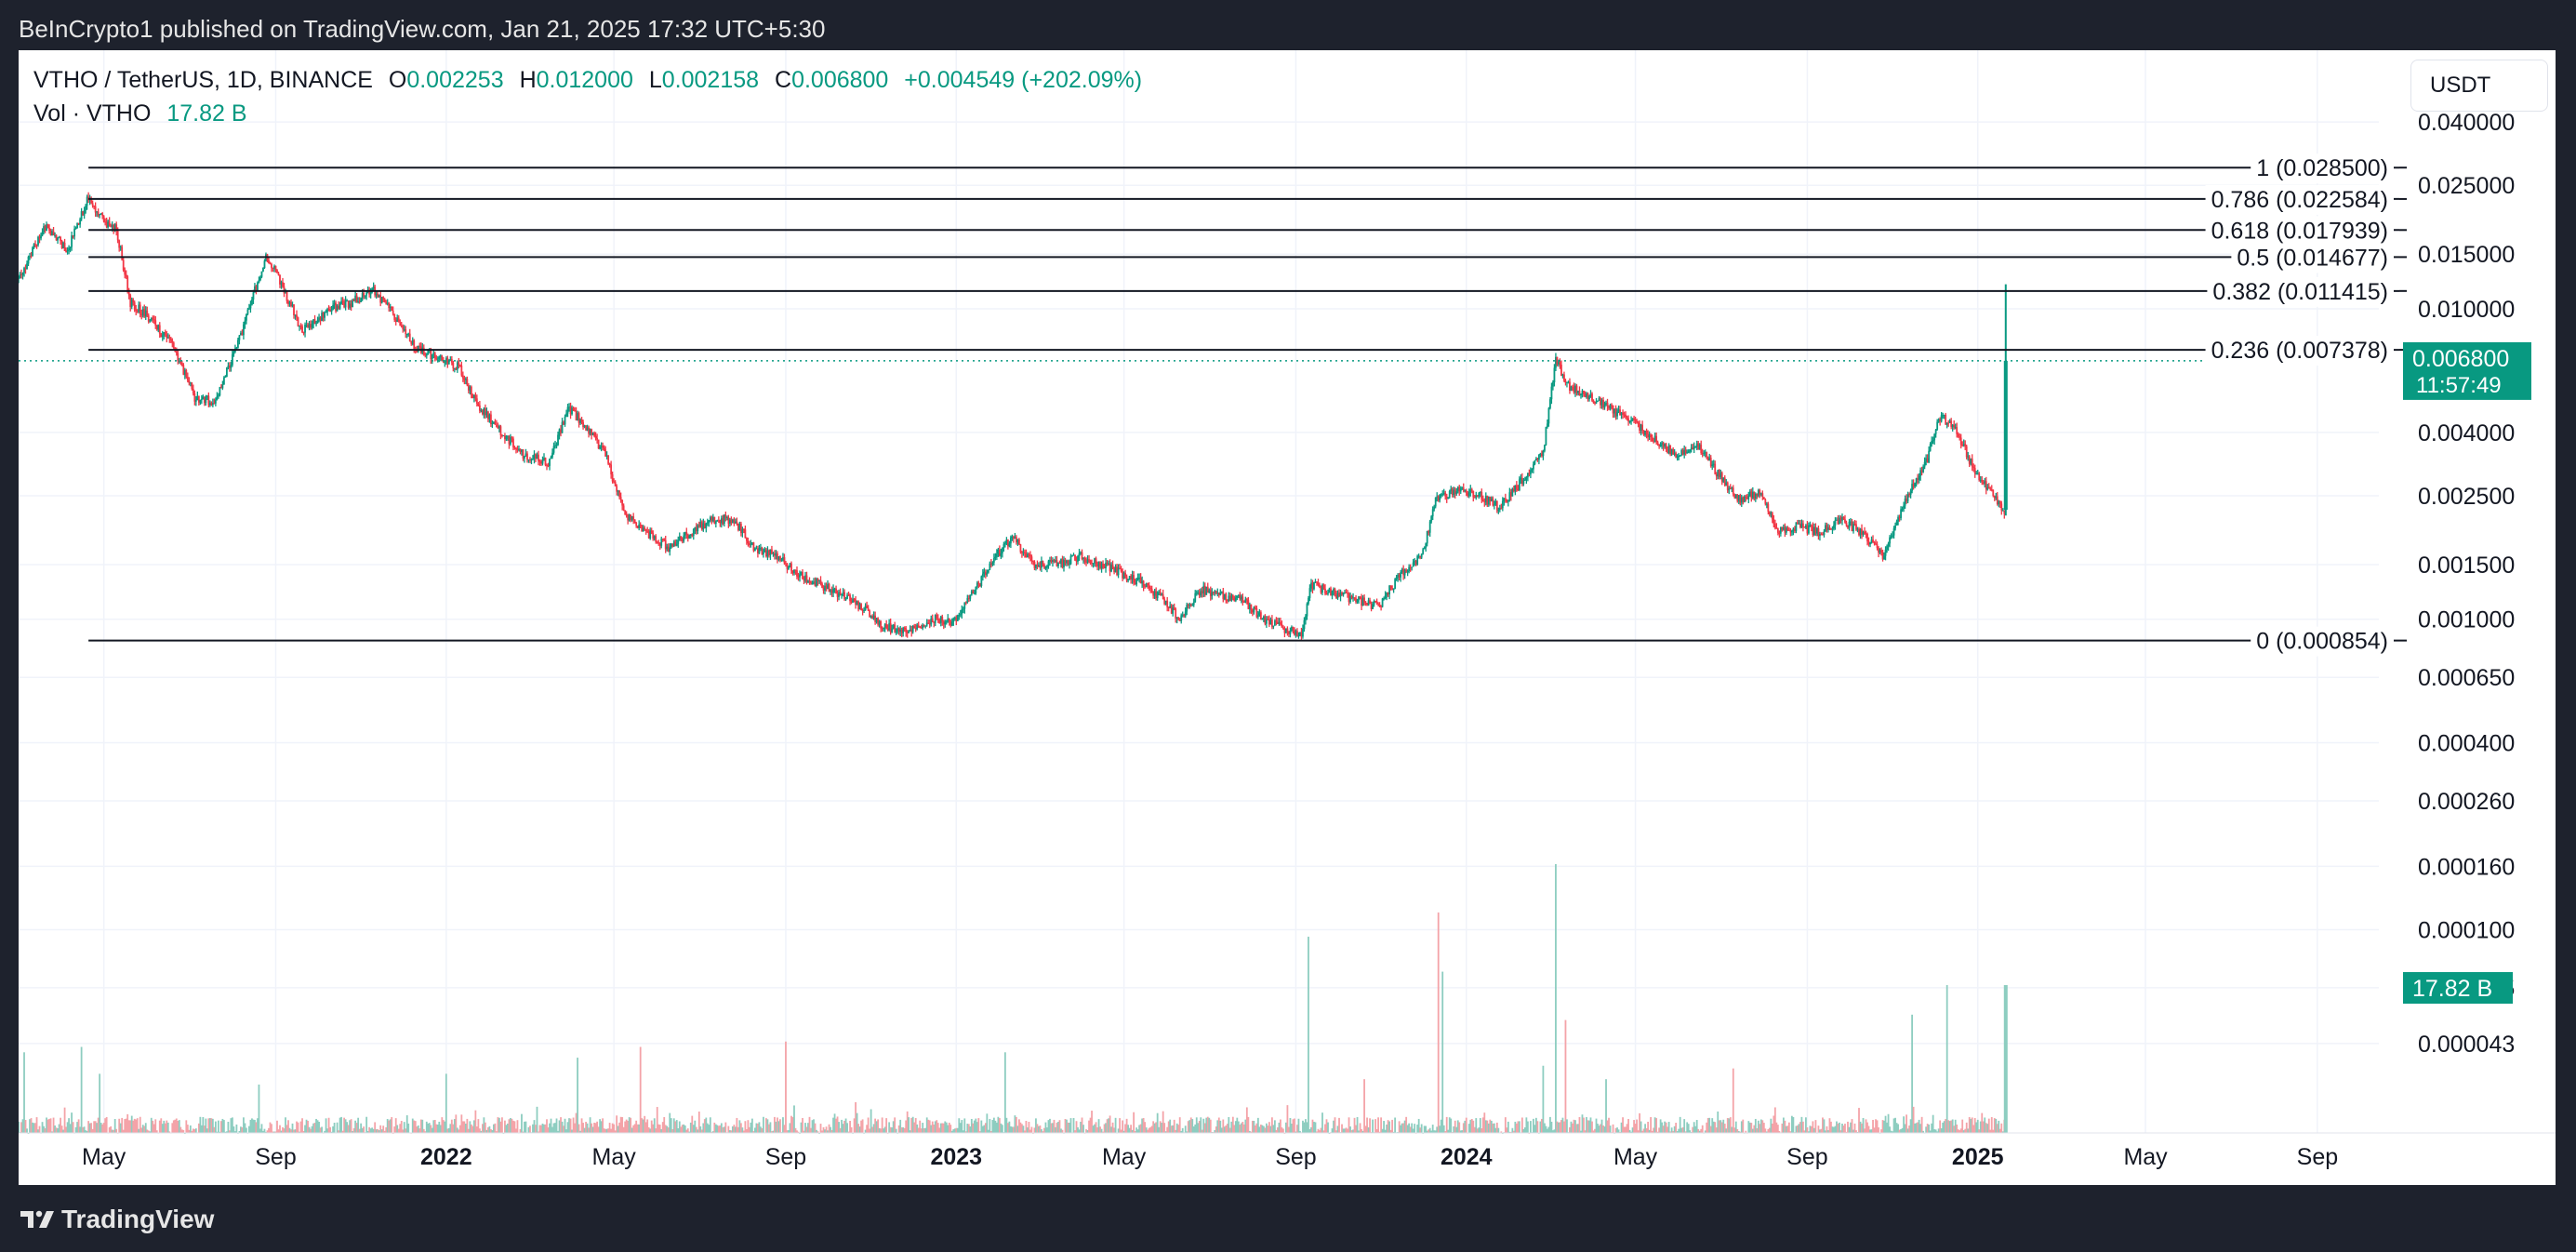 Image resolution: width=2576 pixels, height=1252 pixels. Describe the element at coordinates (2312, 258) in the screenshot. I see `fib-label-bg` at that location.